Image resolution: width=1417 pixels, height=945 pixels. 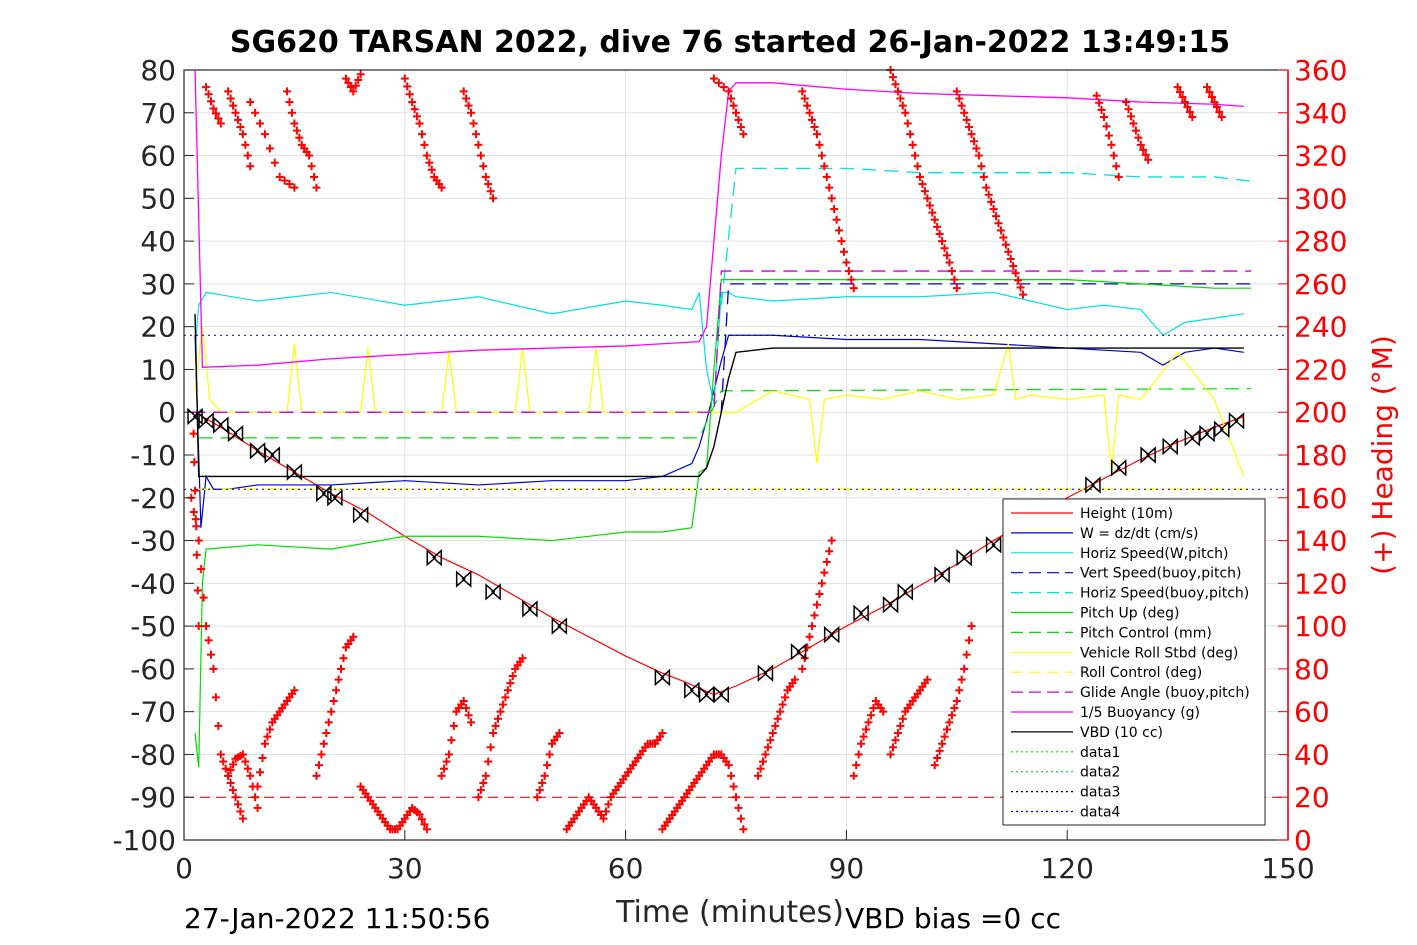 What do you see at coordinates (1320, 198) in the screenshot?
I see `y2-tick-label: 300` at bounding box center [1320, 198].